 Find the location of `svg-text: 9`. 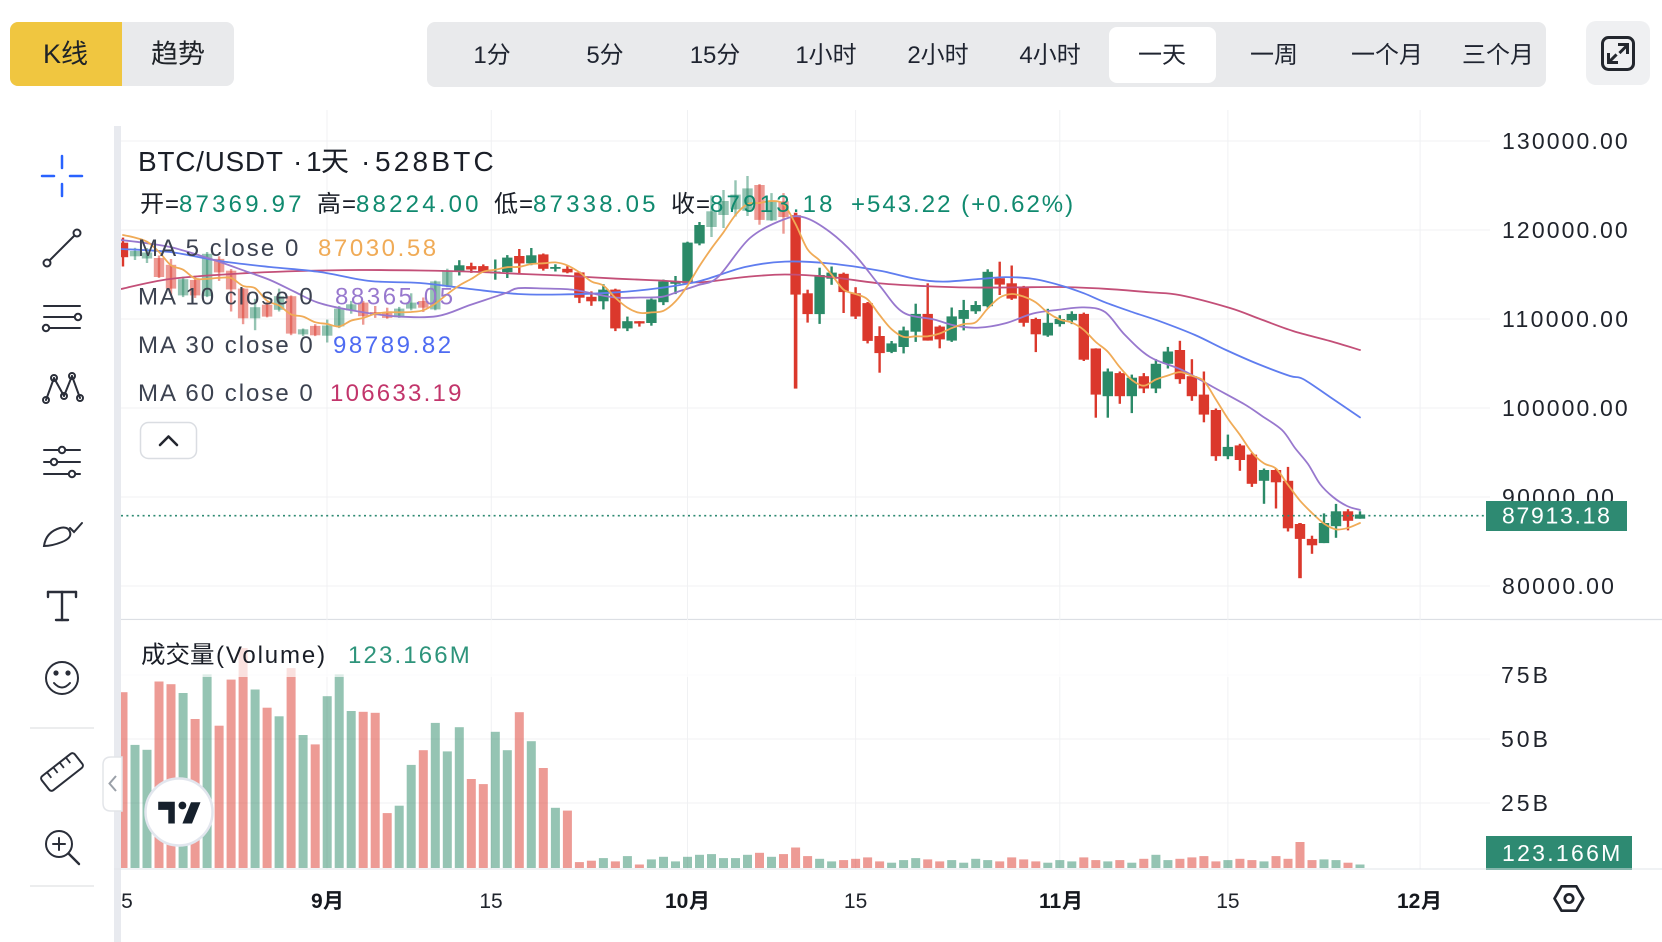

svg-text: 9 is located at coordinates (317, 901).